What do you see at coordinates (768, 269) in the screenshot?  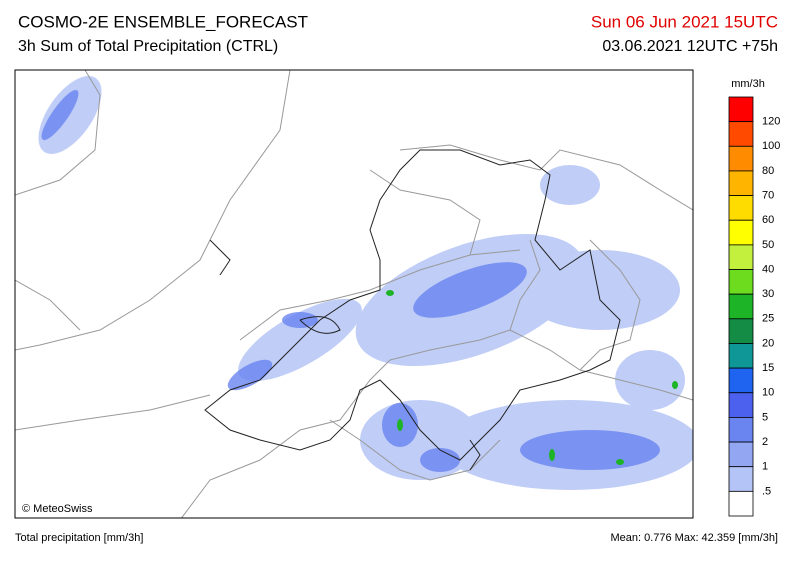 I see `legend-label: 40` at bounding box center [768, 269].